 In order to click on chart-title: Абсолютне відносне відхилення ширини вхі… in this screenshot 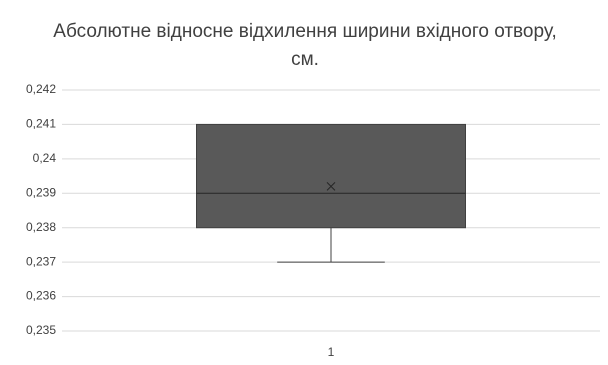, I will do `click(305, 45)`.